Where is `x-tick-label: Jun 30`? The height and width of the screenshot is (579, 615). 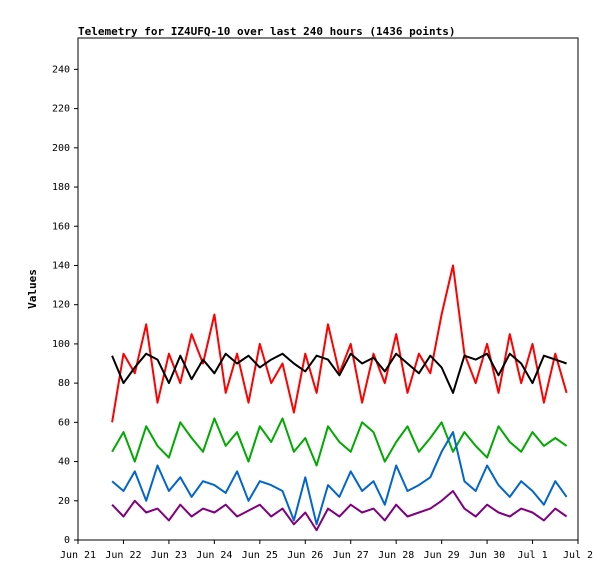 x-tick-label: Jun 30 is located at coordinates (487, 555).